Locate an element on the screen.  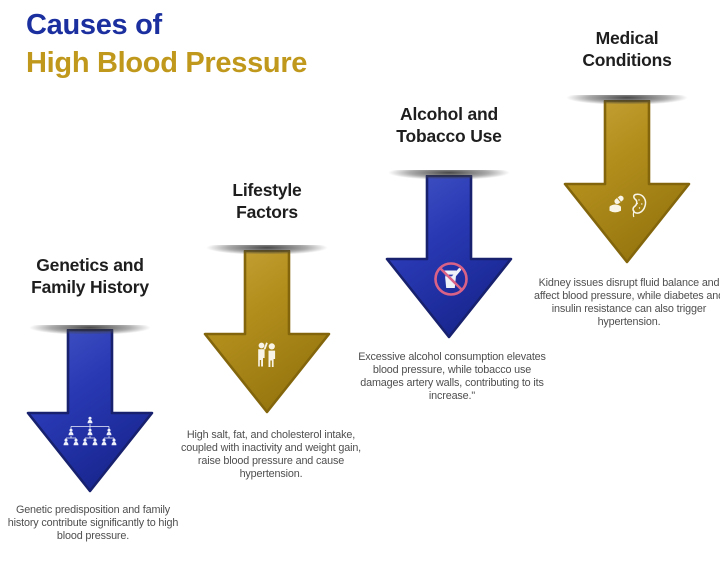
heading-line: Genetics and is located at coordinates (90, 265).